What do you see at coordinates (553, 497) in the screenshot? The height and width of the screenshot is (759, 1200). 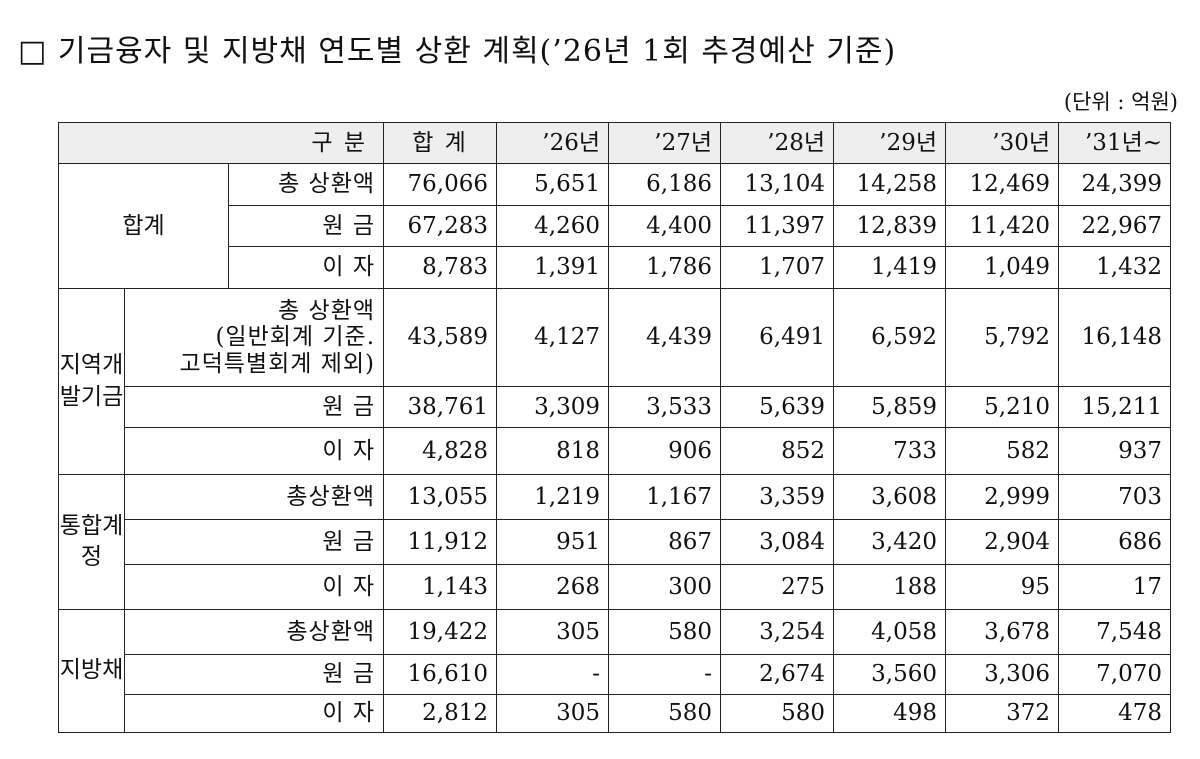 I see `value-cell: 1,219` at bounding box center [553, 497].